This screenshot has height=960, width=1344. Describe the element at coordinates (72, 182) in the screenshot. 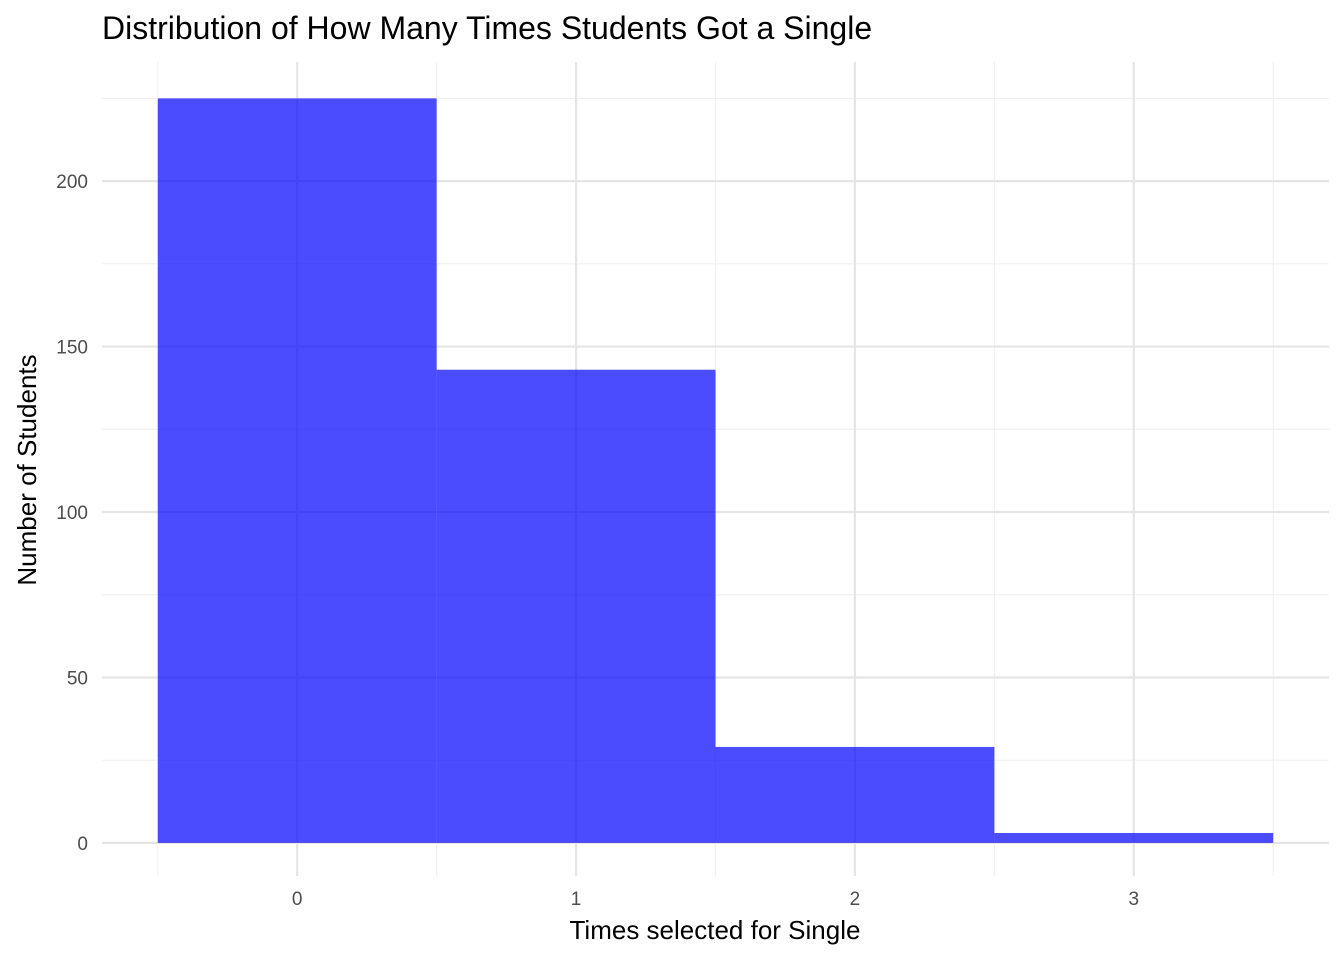

I see `y-tick-label: 200` at that location.